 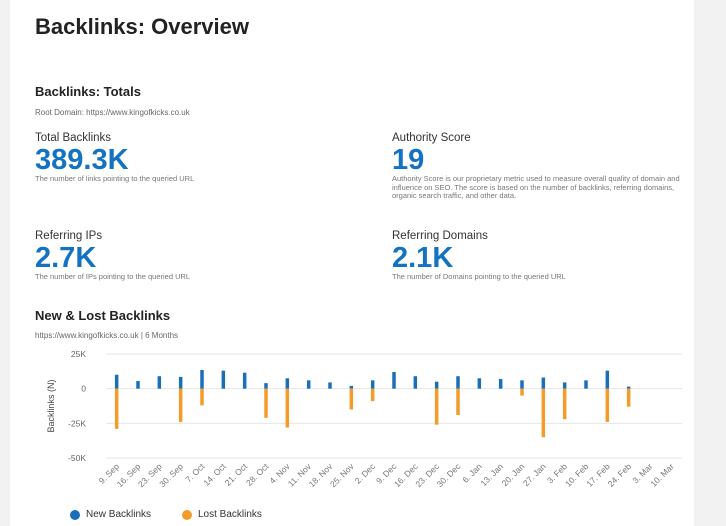 I want to click on legend-lost-swatch, so click(x=187, y=514).